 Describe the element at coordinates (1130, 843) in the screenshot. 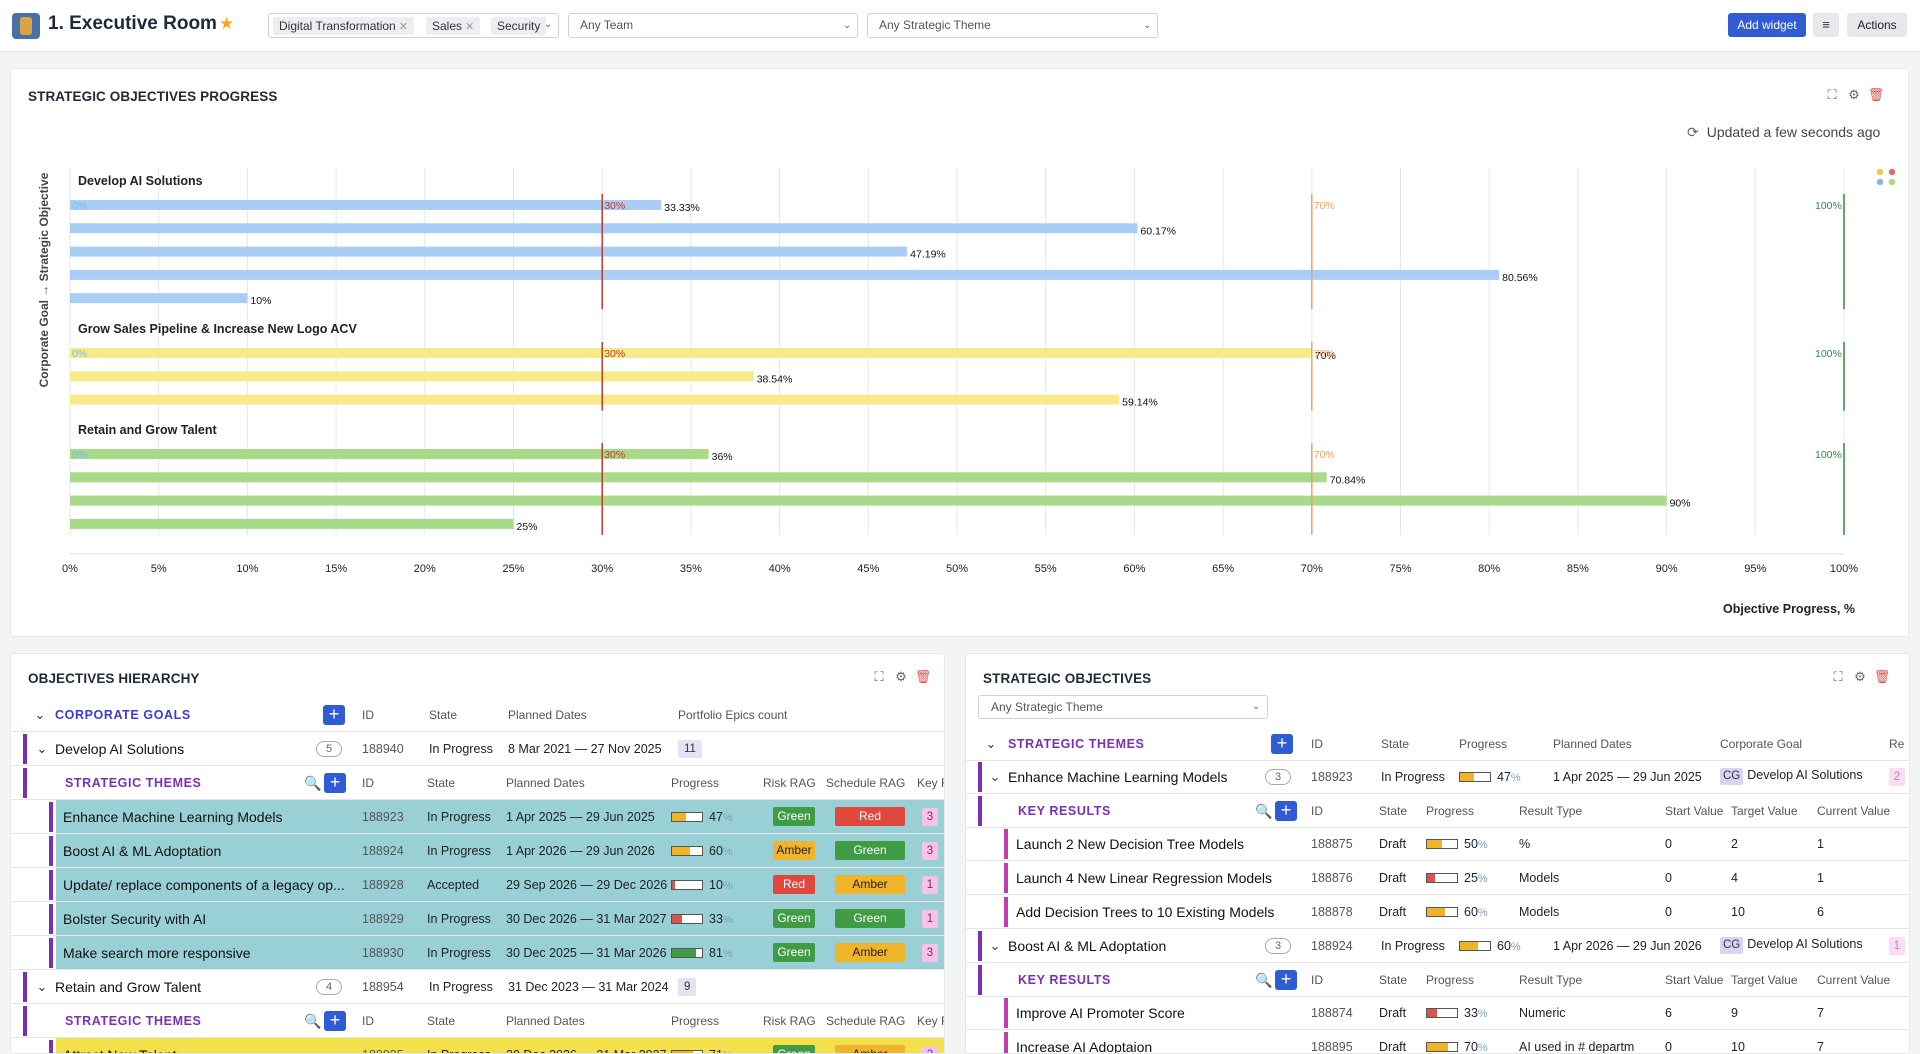

I see `key-result-name: Launch 2 New Decision Tree Models` at that location.